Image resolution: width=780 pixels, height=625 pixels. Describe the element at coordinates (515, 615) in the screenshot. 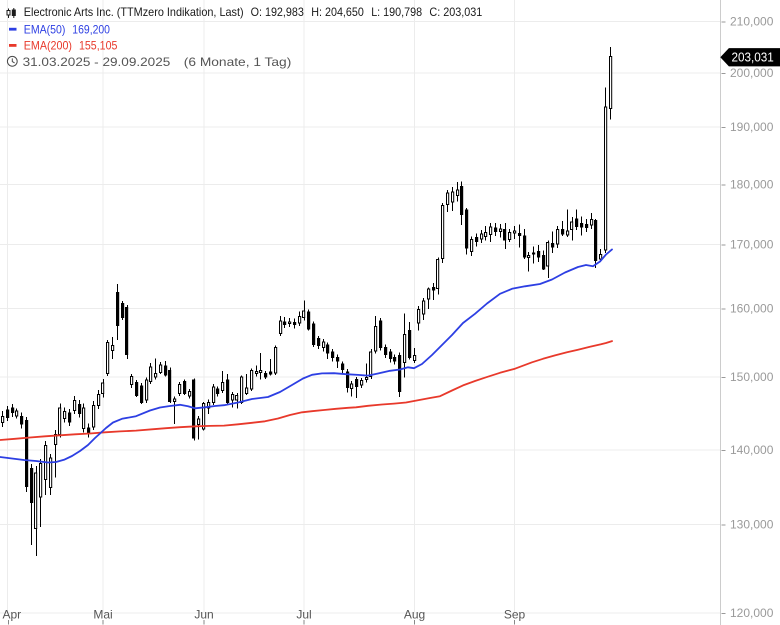

I see `svg-text: Sep` at that location.